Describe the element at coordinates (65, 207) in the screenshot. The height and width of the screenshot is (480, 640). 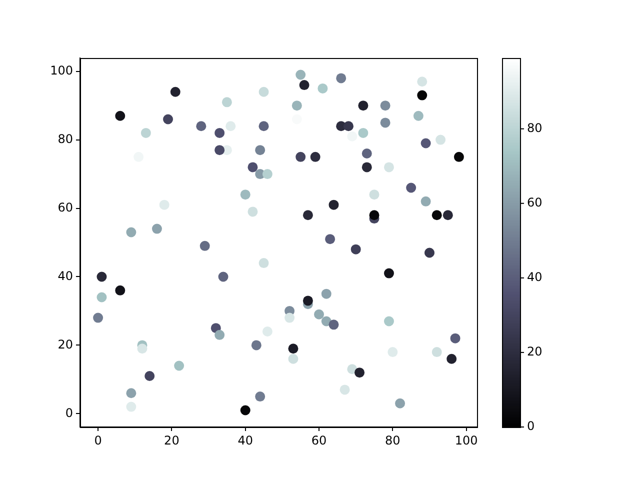
I see `y-tick-label: 60` at that location.